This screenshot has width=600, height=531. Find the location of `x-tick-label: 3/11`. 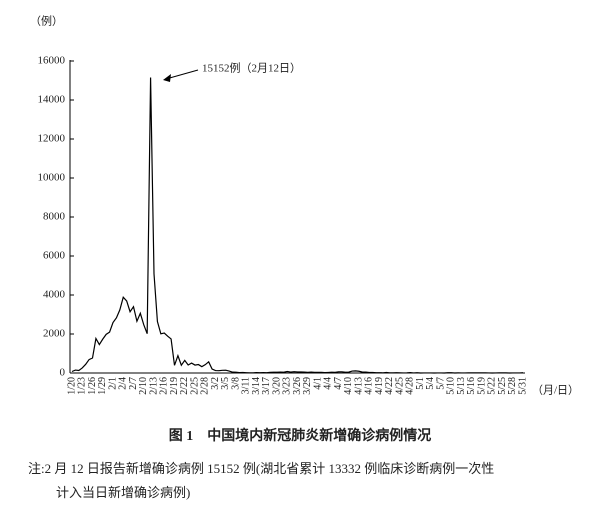

x-tick-label: 3/11 is located at coordinates (246, 385).